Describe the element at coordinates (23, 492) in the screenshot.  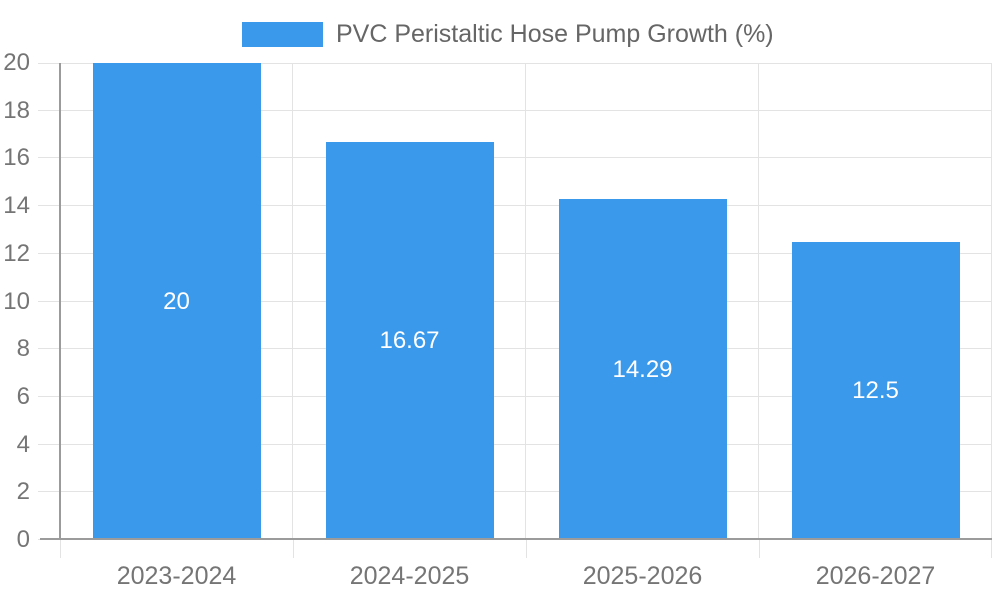
I see `y-tick-label: 2` at that location.